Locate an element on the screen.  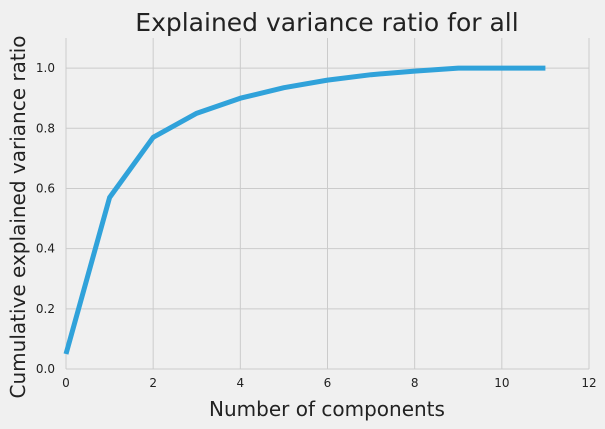
x-tick-label: 2 is located at coordinates (153, 383).